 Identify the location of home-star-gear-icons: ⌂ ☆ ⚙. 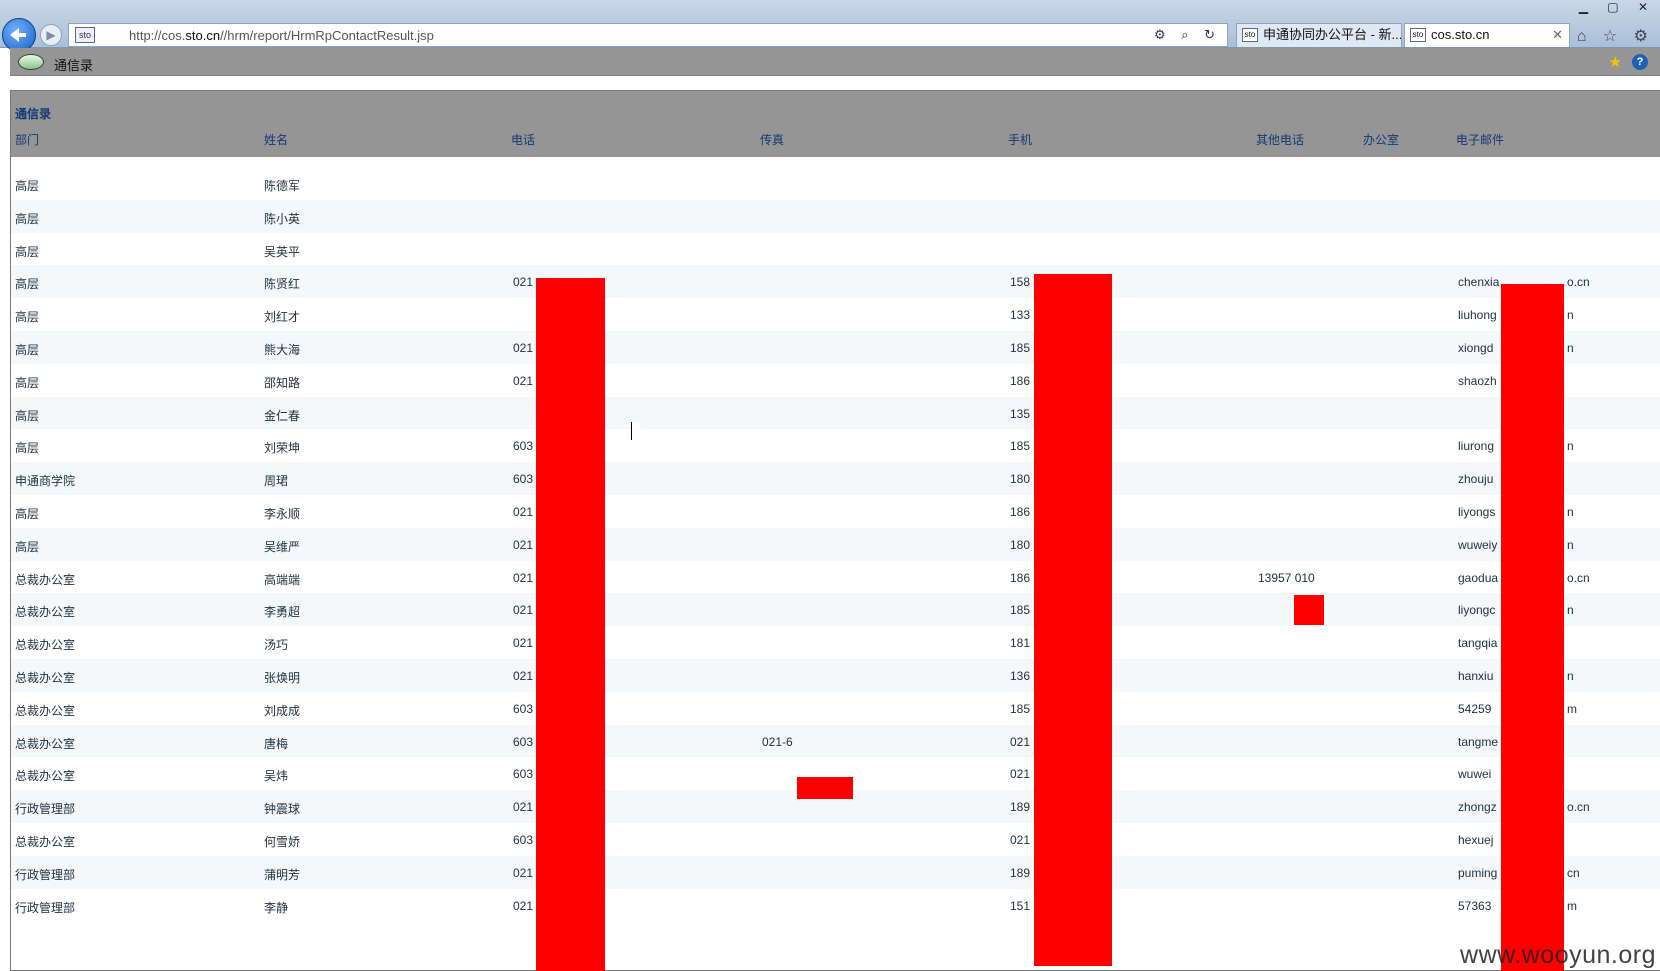
(1615, 36).